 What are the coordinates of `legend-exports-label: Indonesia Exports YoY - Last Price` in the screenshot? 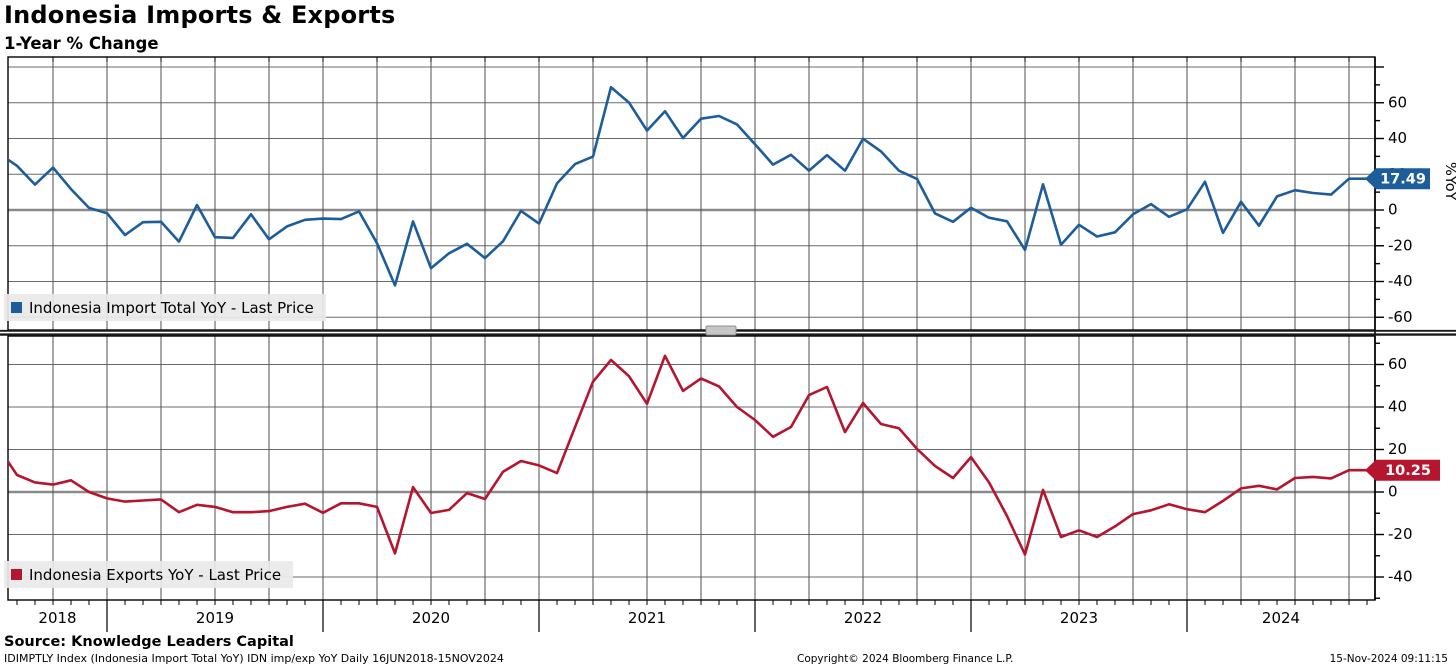 It's located at (155, 574).